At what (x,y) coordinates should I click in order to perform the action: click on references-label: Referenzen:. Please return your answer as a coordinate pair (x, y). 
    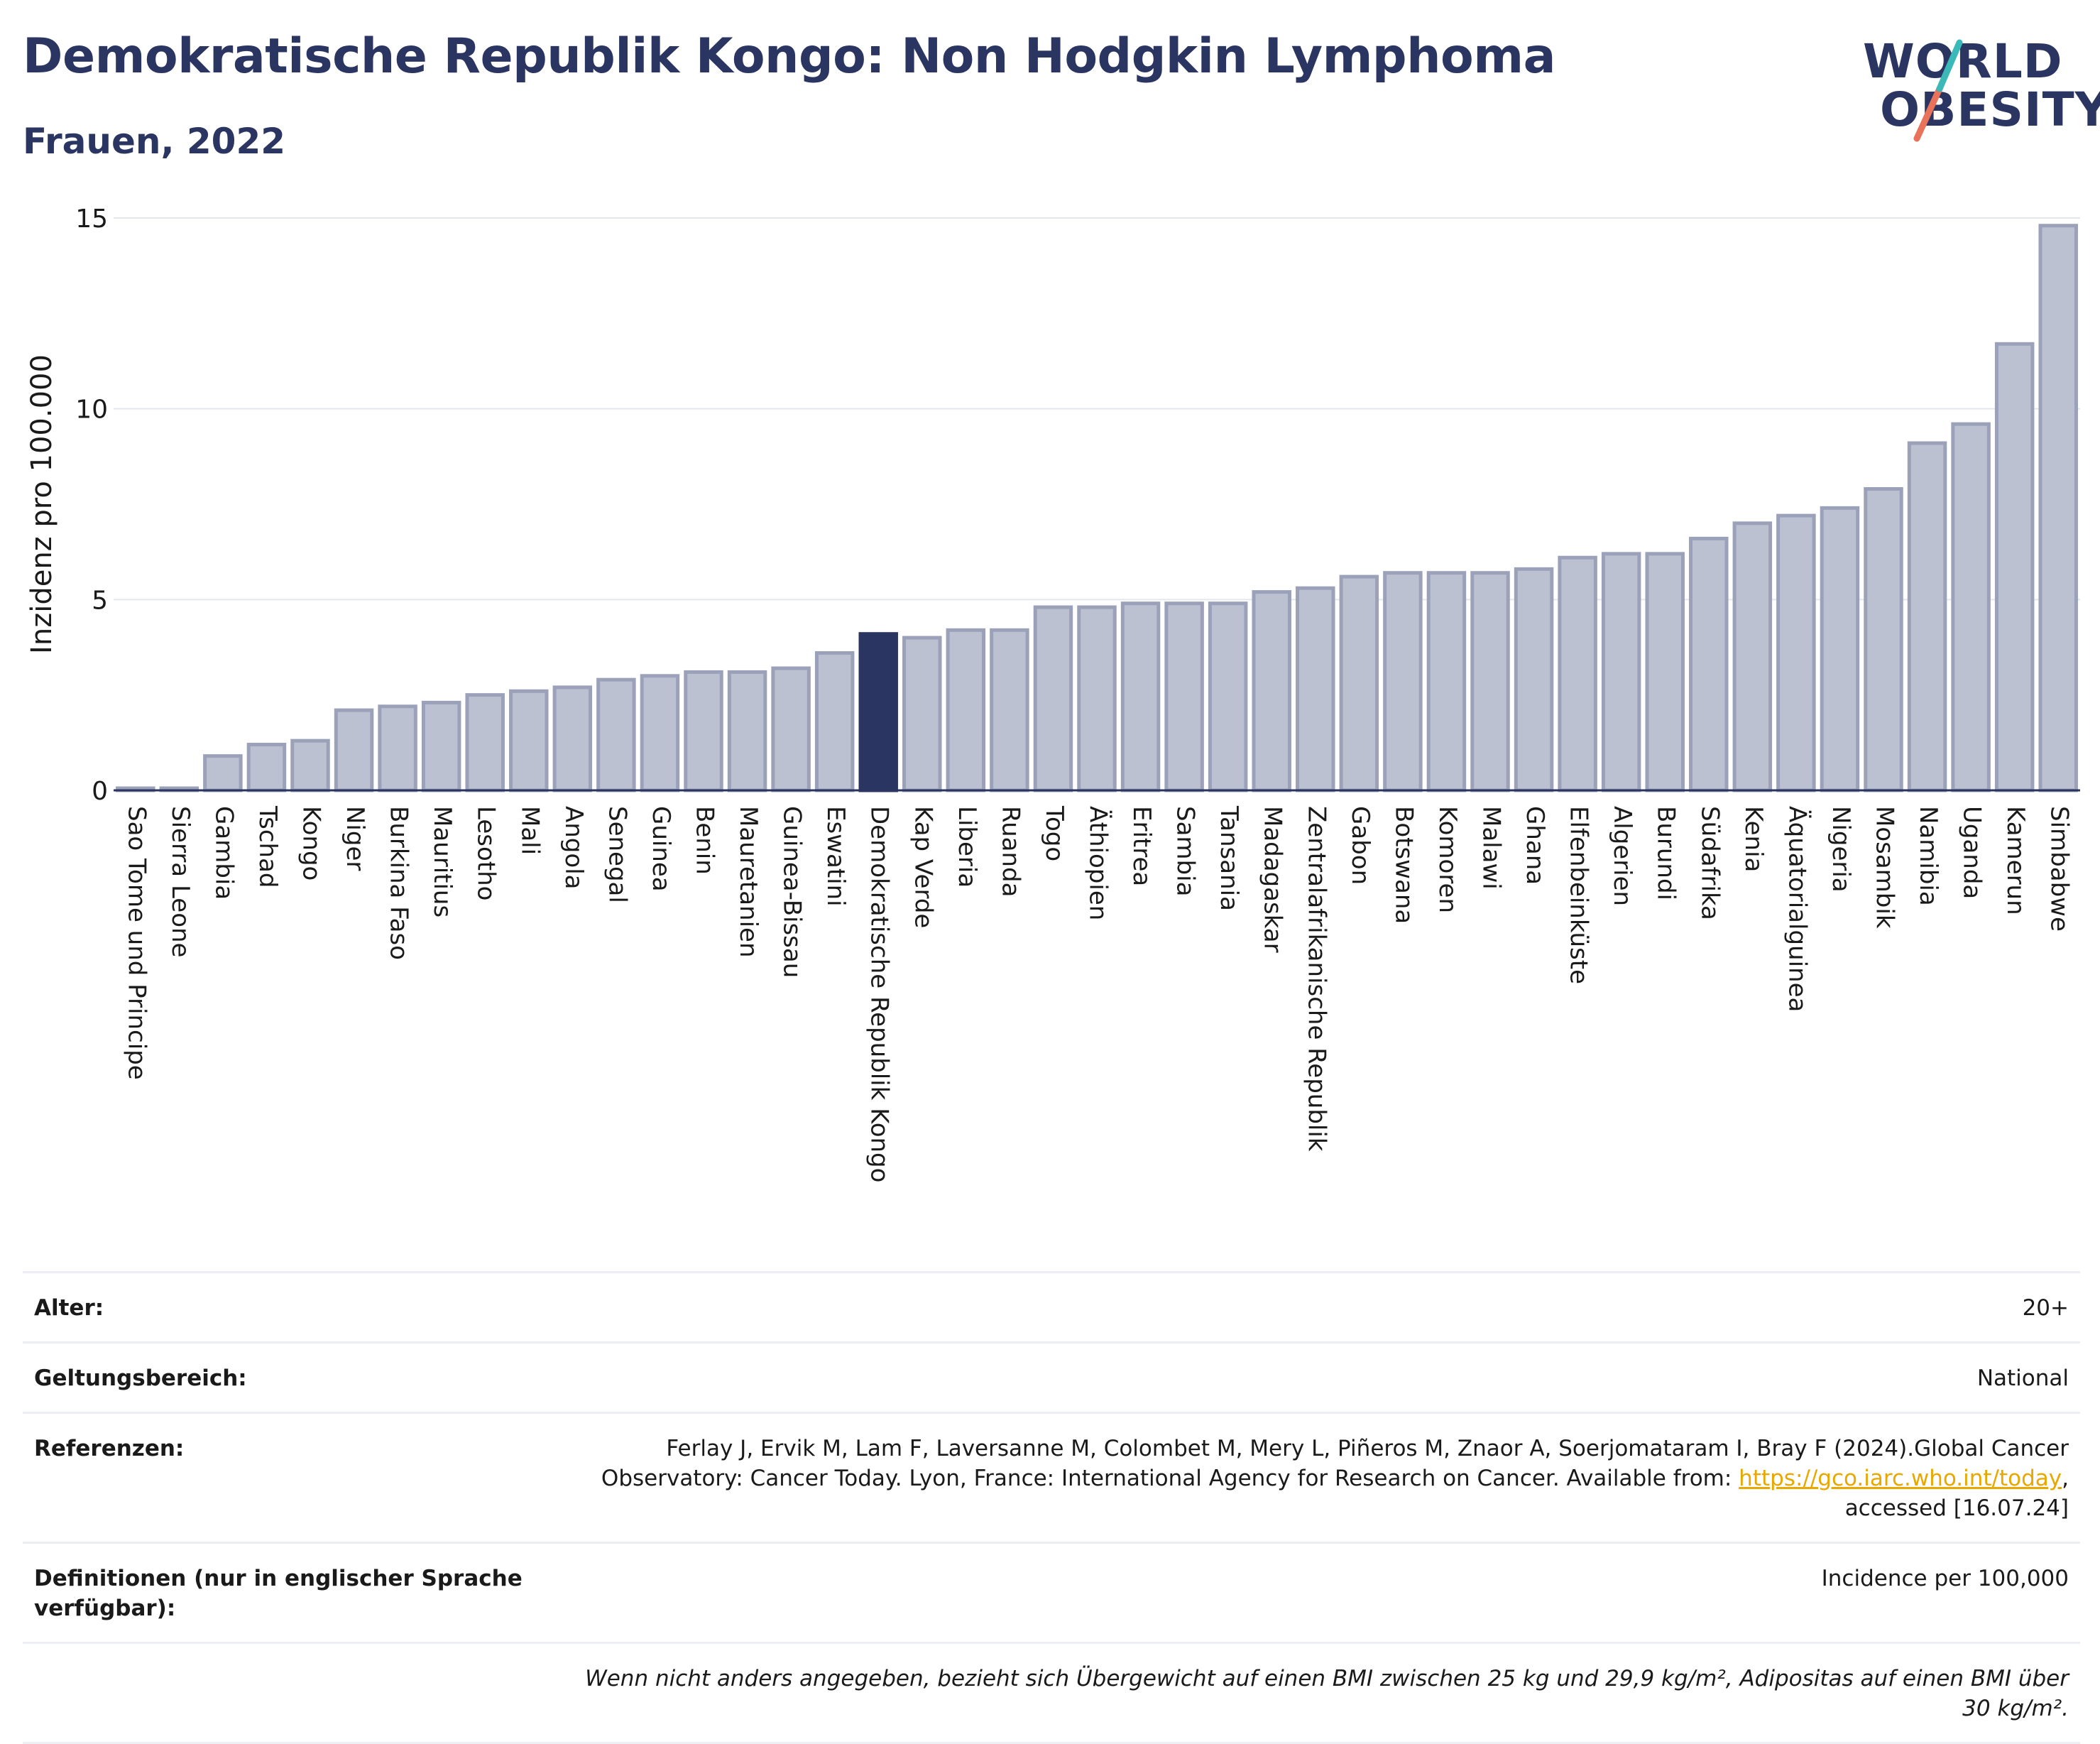
    Looking at the image, I should click on (109, 1449).